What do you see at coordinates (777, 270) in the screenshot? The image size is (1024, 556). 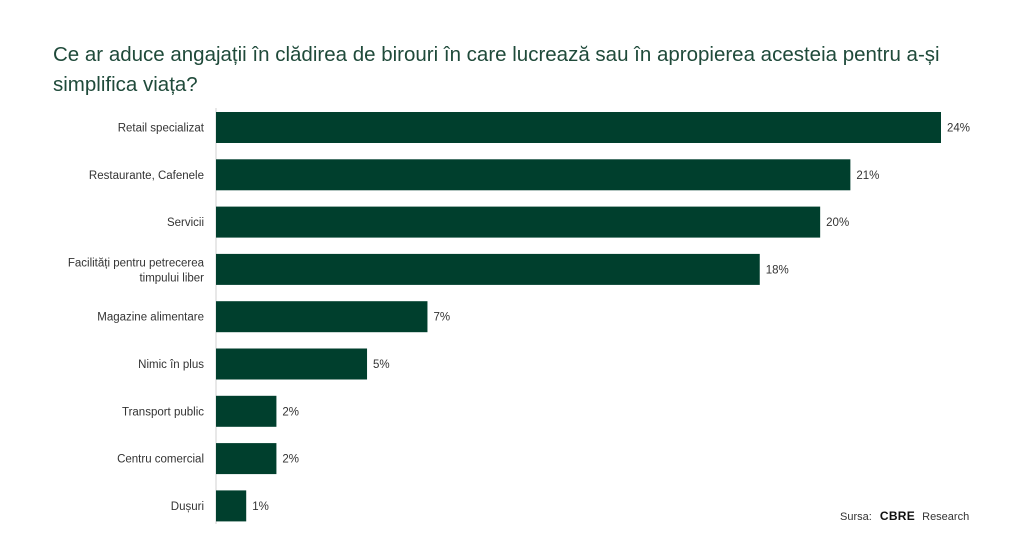 I see `value-label: 18%` at bounding box center [777, 270].